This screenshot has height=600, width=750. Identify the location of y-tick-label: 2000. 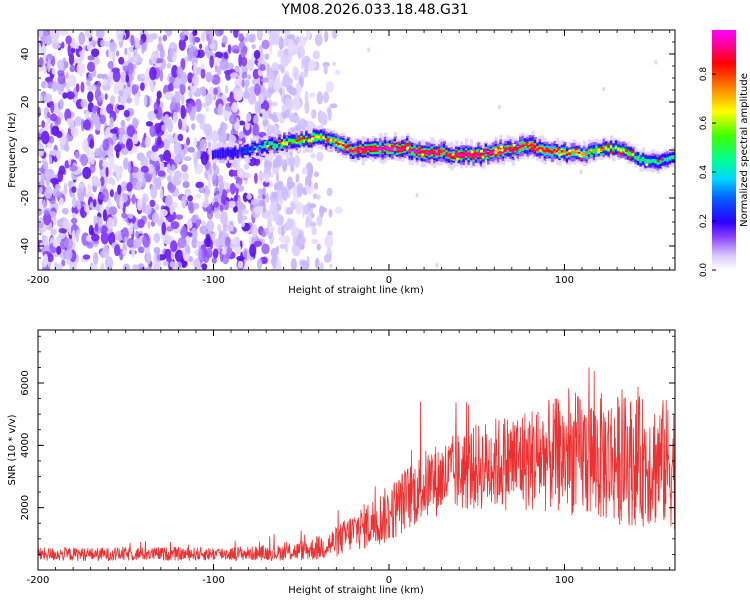
(25, 507).